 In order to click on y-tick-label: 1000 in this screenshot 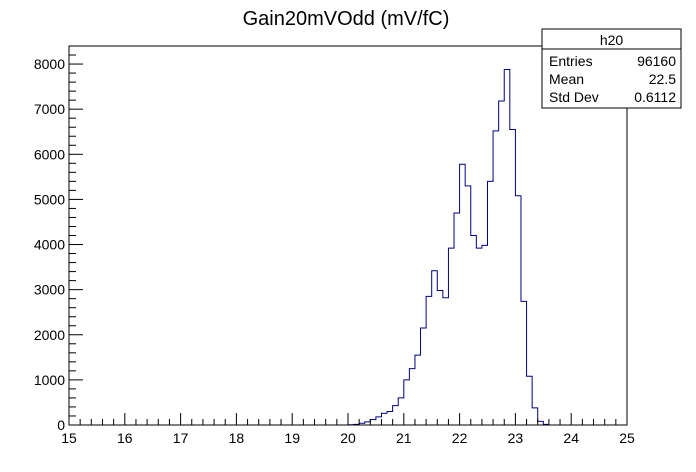, I will do `click(49, 380)`.